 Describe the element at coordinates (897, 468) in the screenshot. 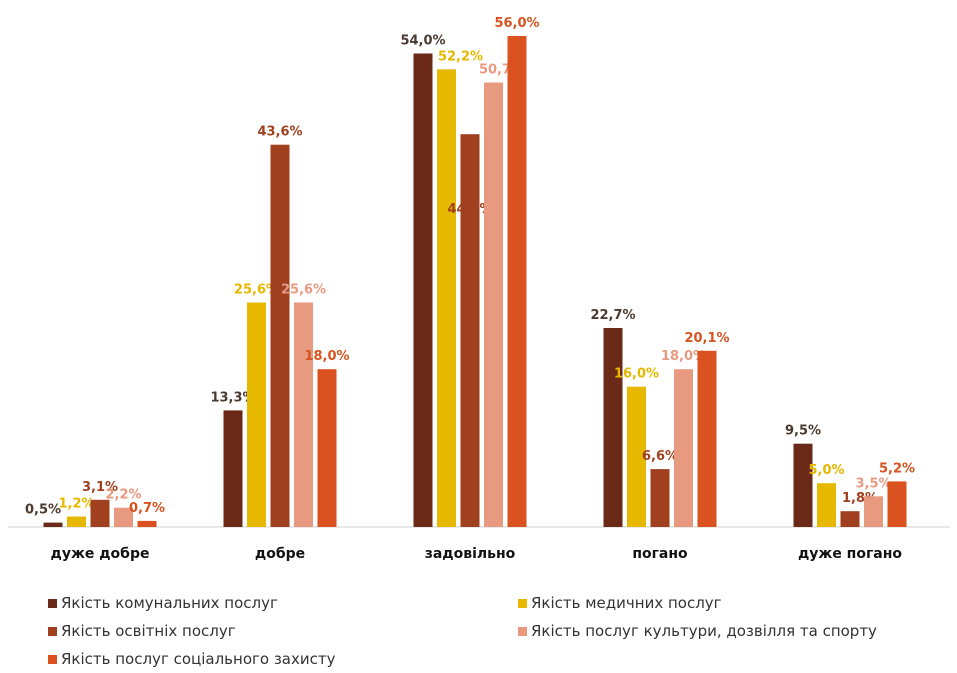

I see `data-label: 5,2%` at that location.